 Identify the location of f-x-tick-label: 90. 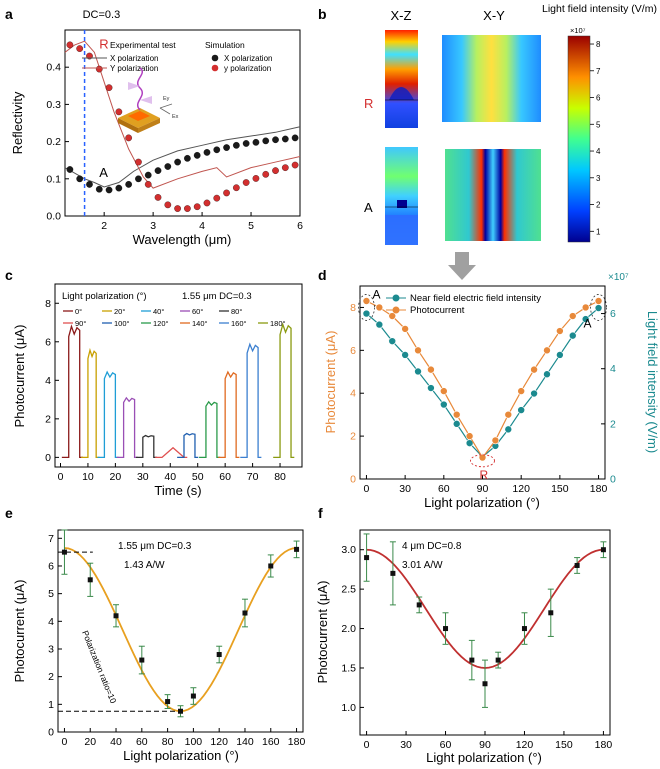
(485, 745).